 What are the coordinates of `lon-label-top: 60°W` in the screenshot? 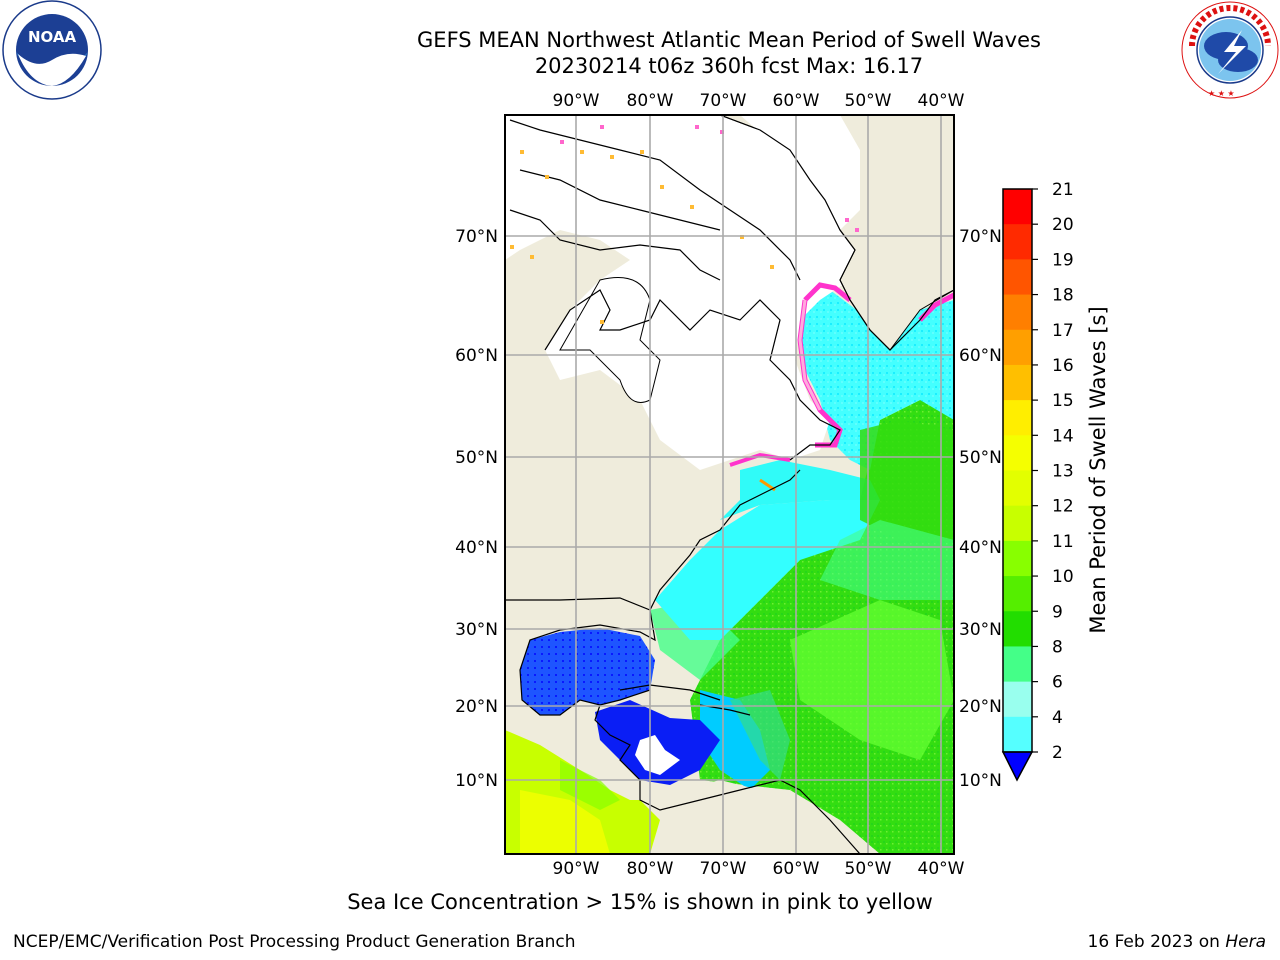 It's located at (796, 101).